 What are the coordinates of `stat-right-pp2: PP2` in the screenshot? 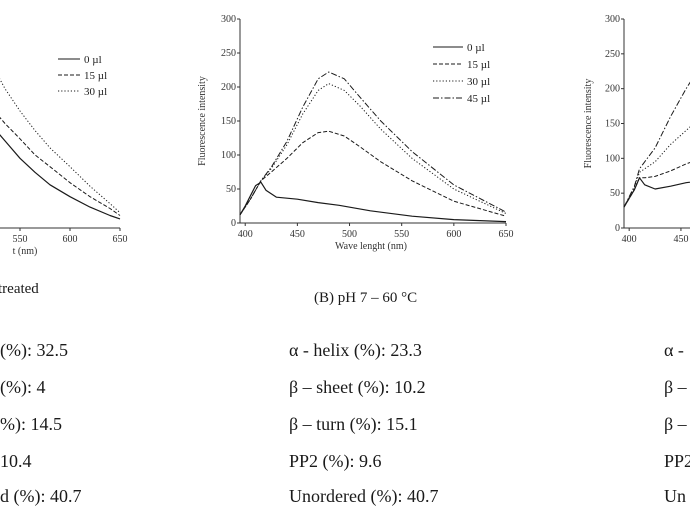 It's located at (677, 461).